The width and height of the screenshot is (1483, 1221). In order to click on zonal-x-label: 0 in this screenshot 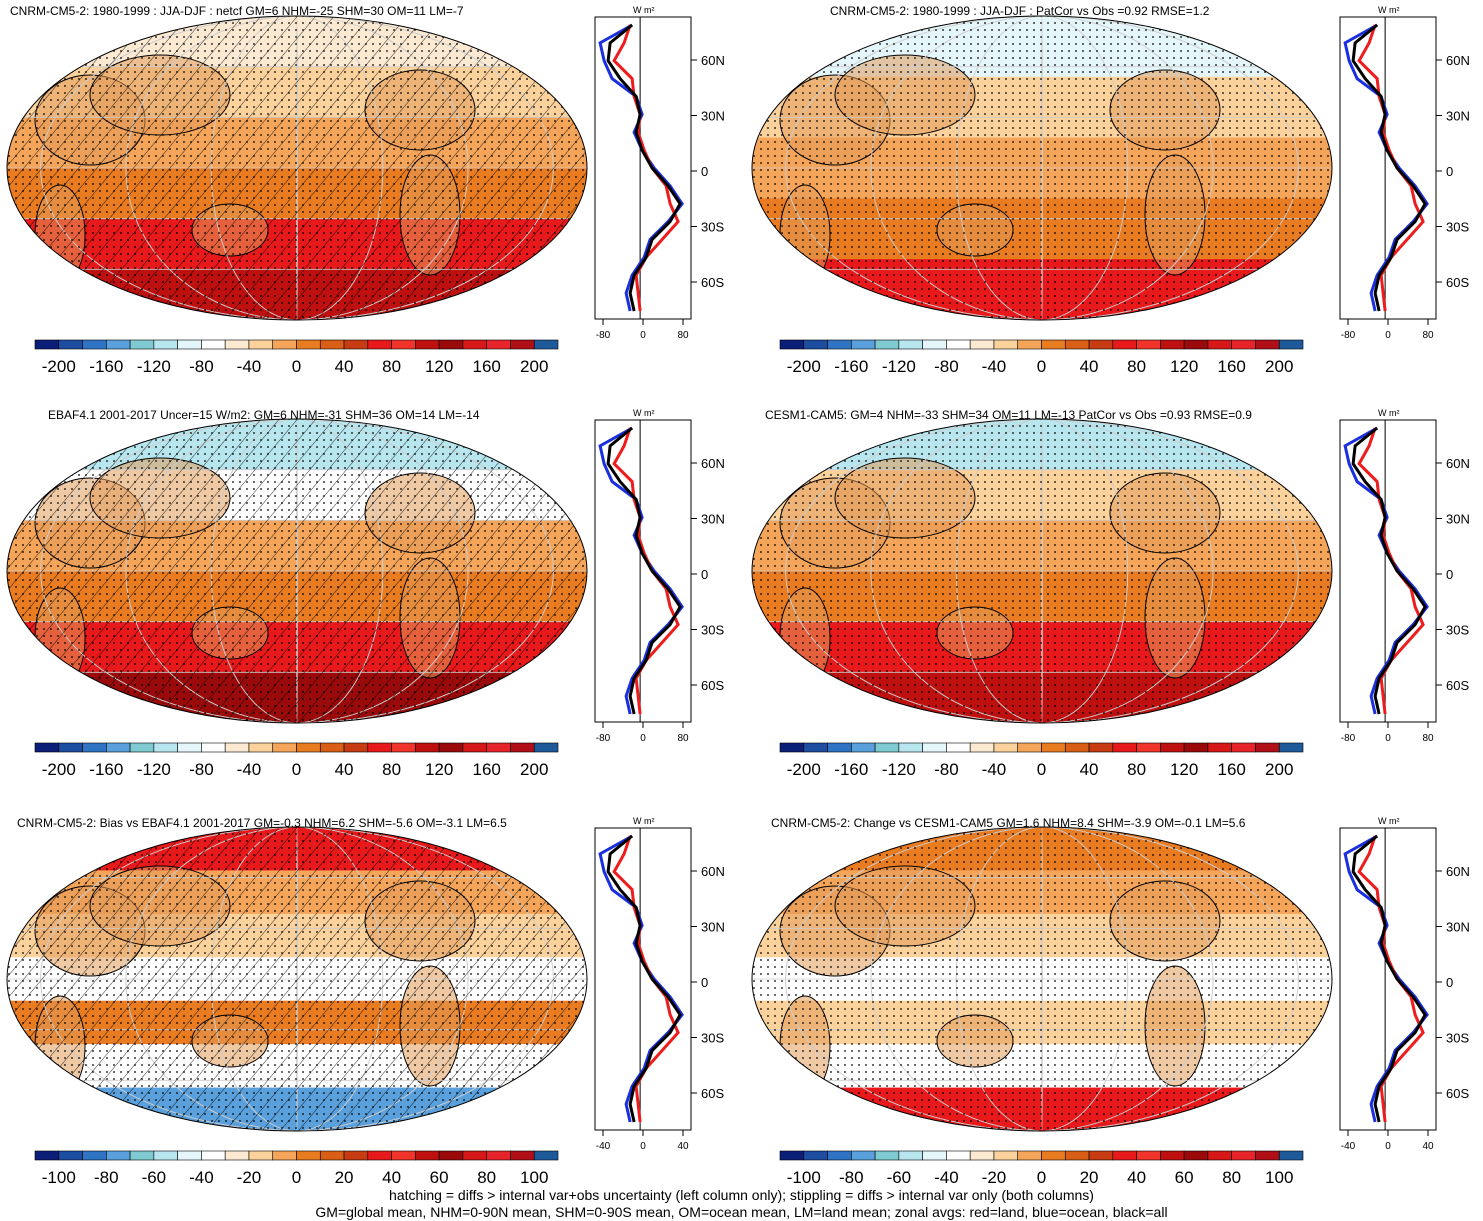, I will do `click(643, 335)`.